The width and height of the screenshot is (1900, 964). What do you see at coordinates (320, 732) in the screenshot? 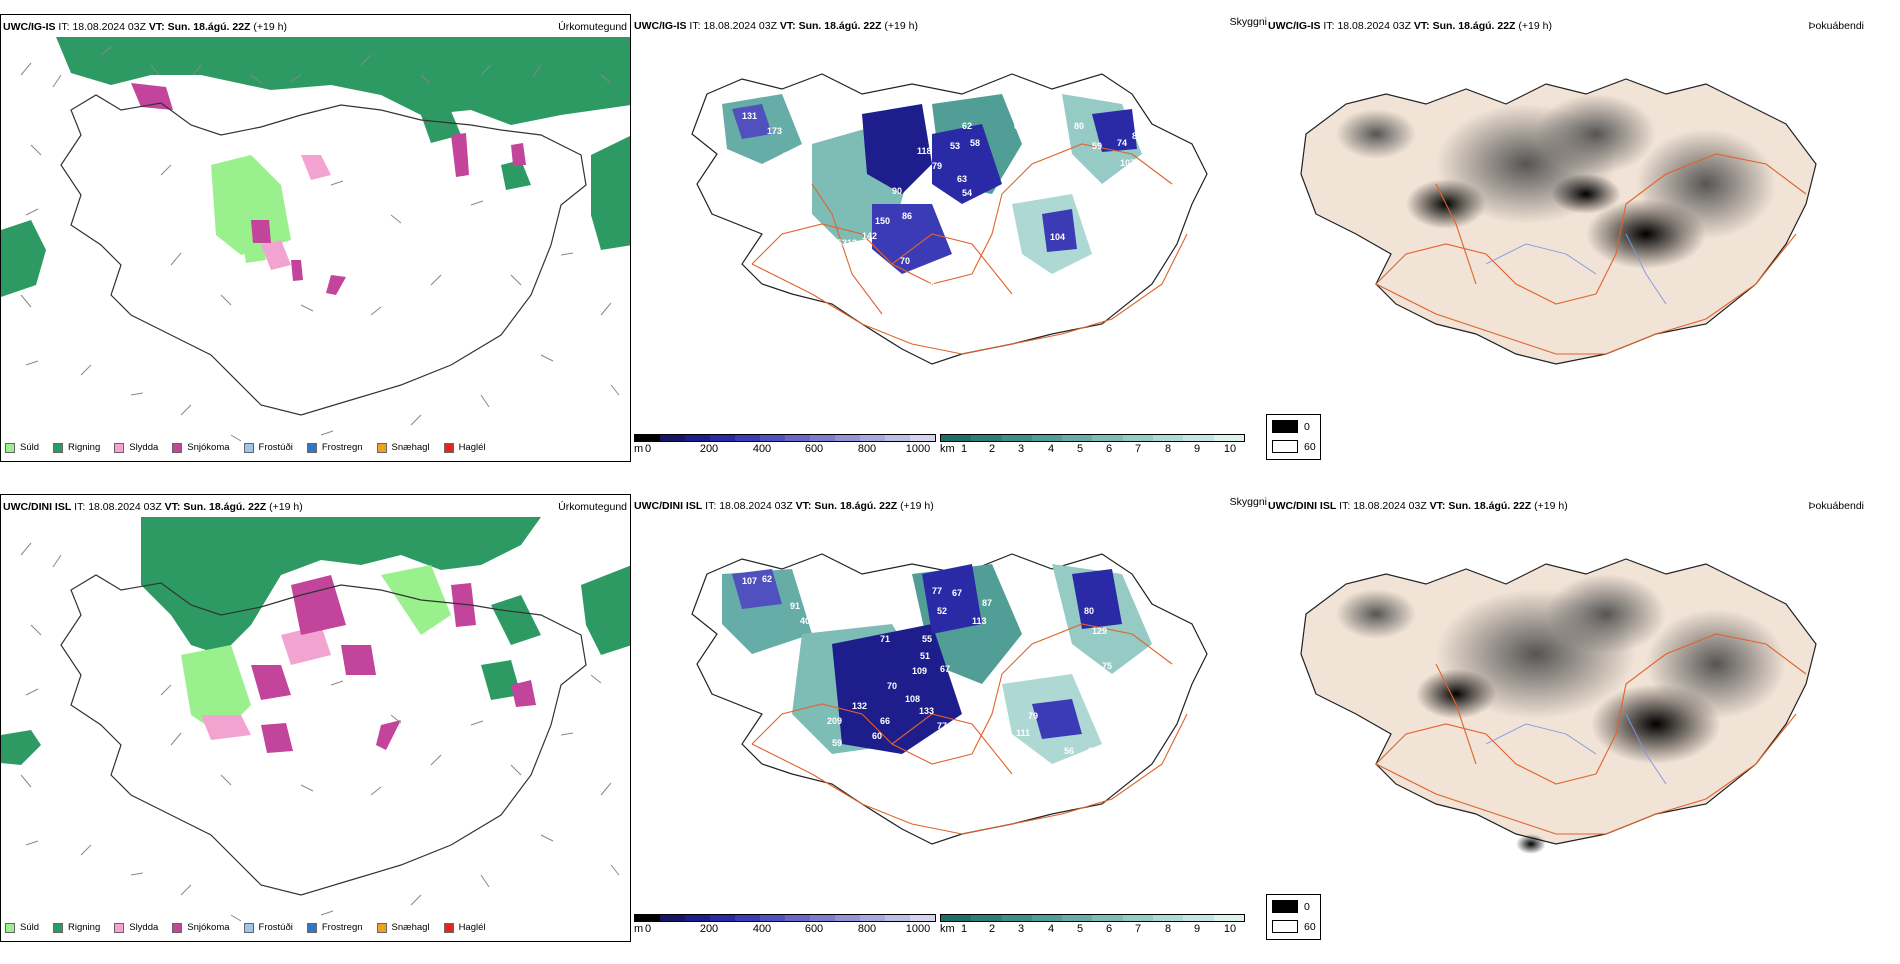
I see `wind-barbs` at bounding box center [320, 732].